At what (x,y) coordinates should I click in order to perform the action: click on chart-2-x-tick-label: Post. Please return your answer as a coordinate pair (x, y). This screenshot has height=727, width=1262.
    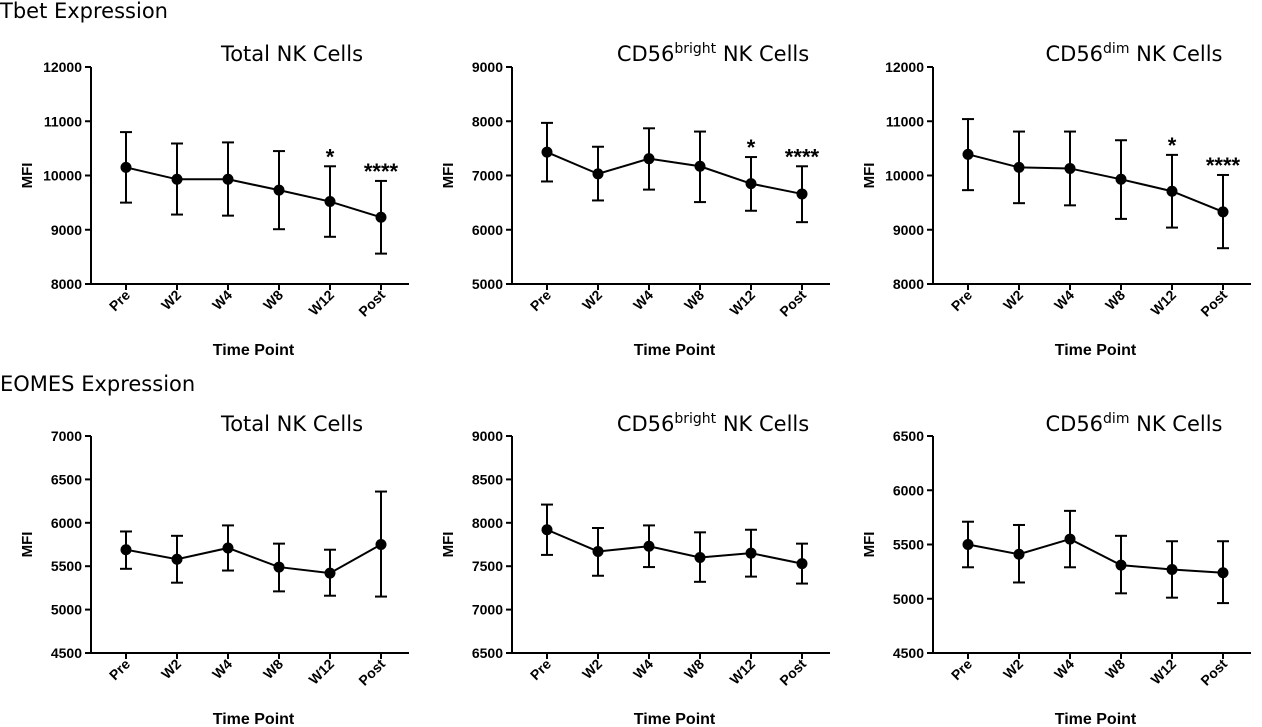
    Looking at the image, I should click on (1213, 303).